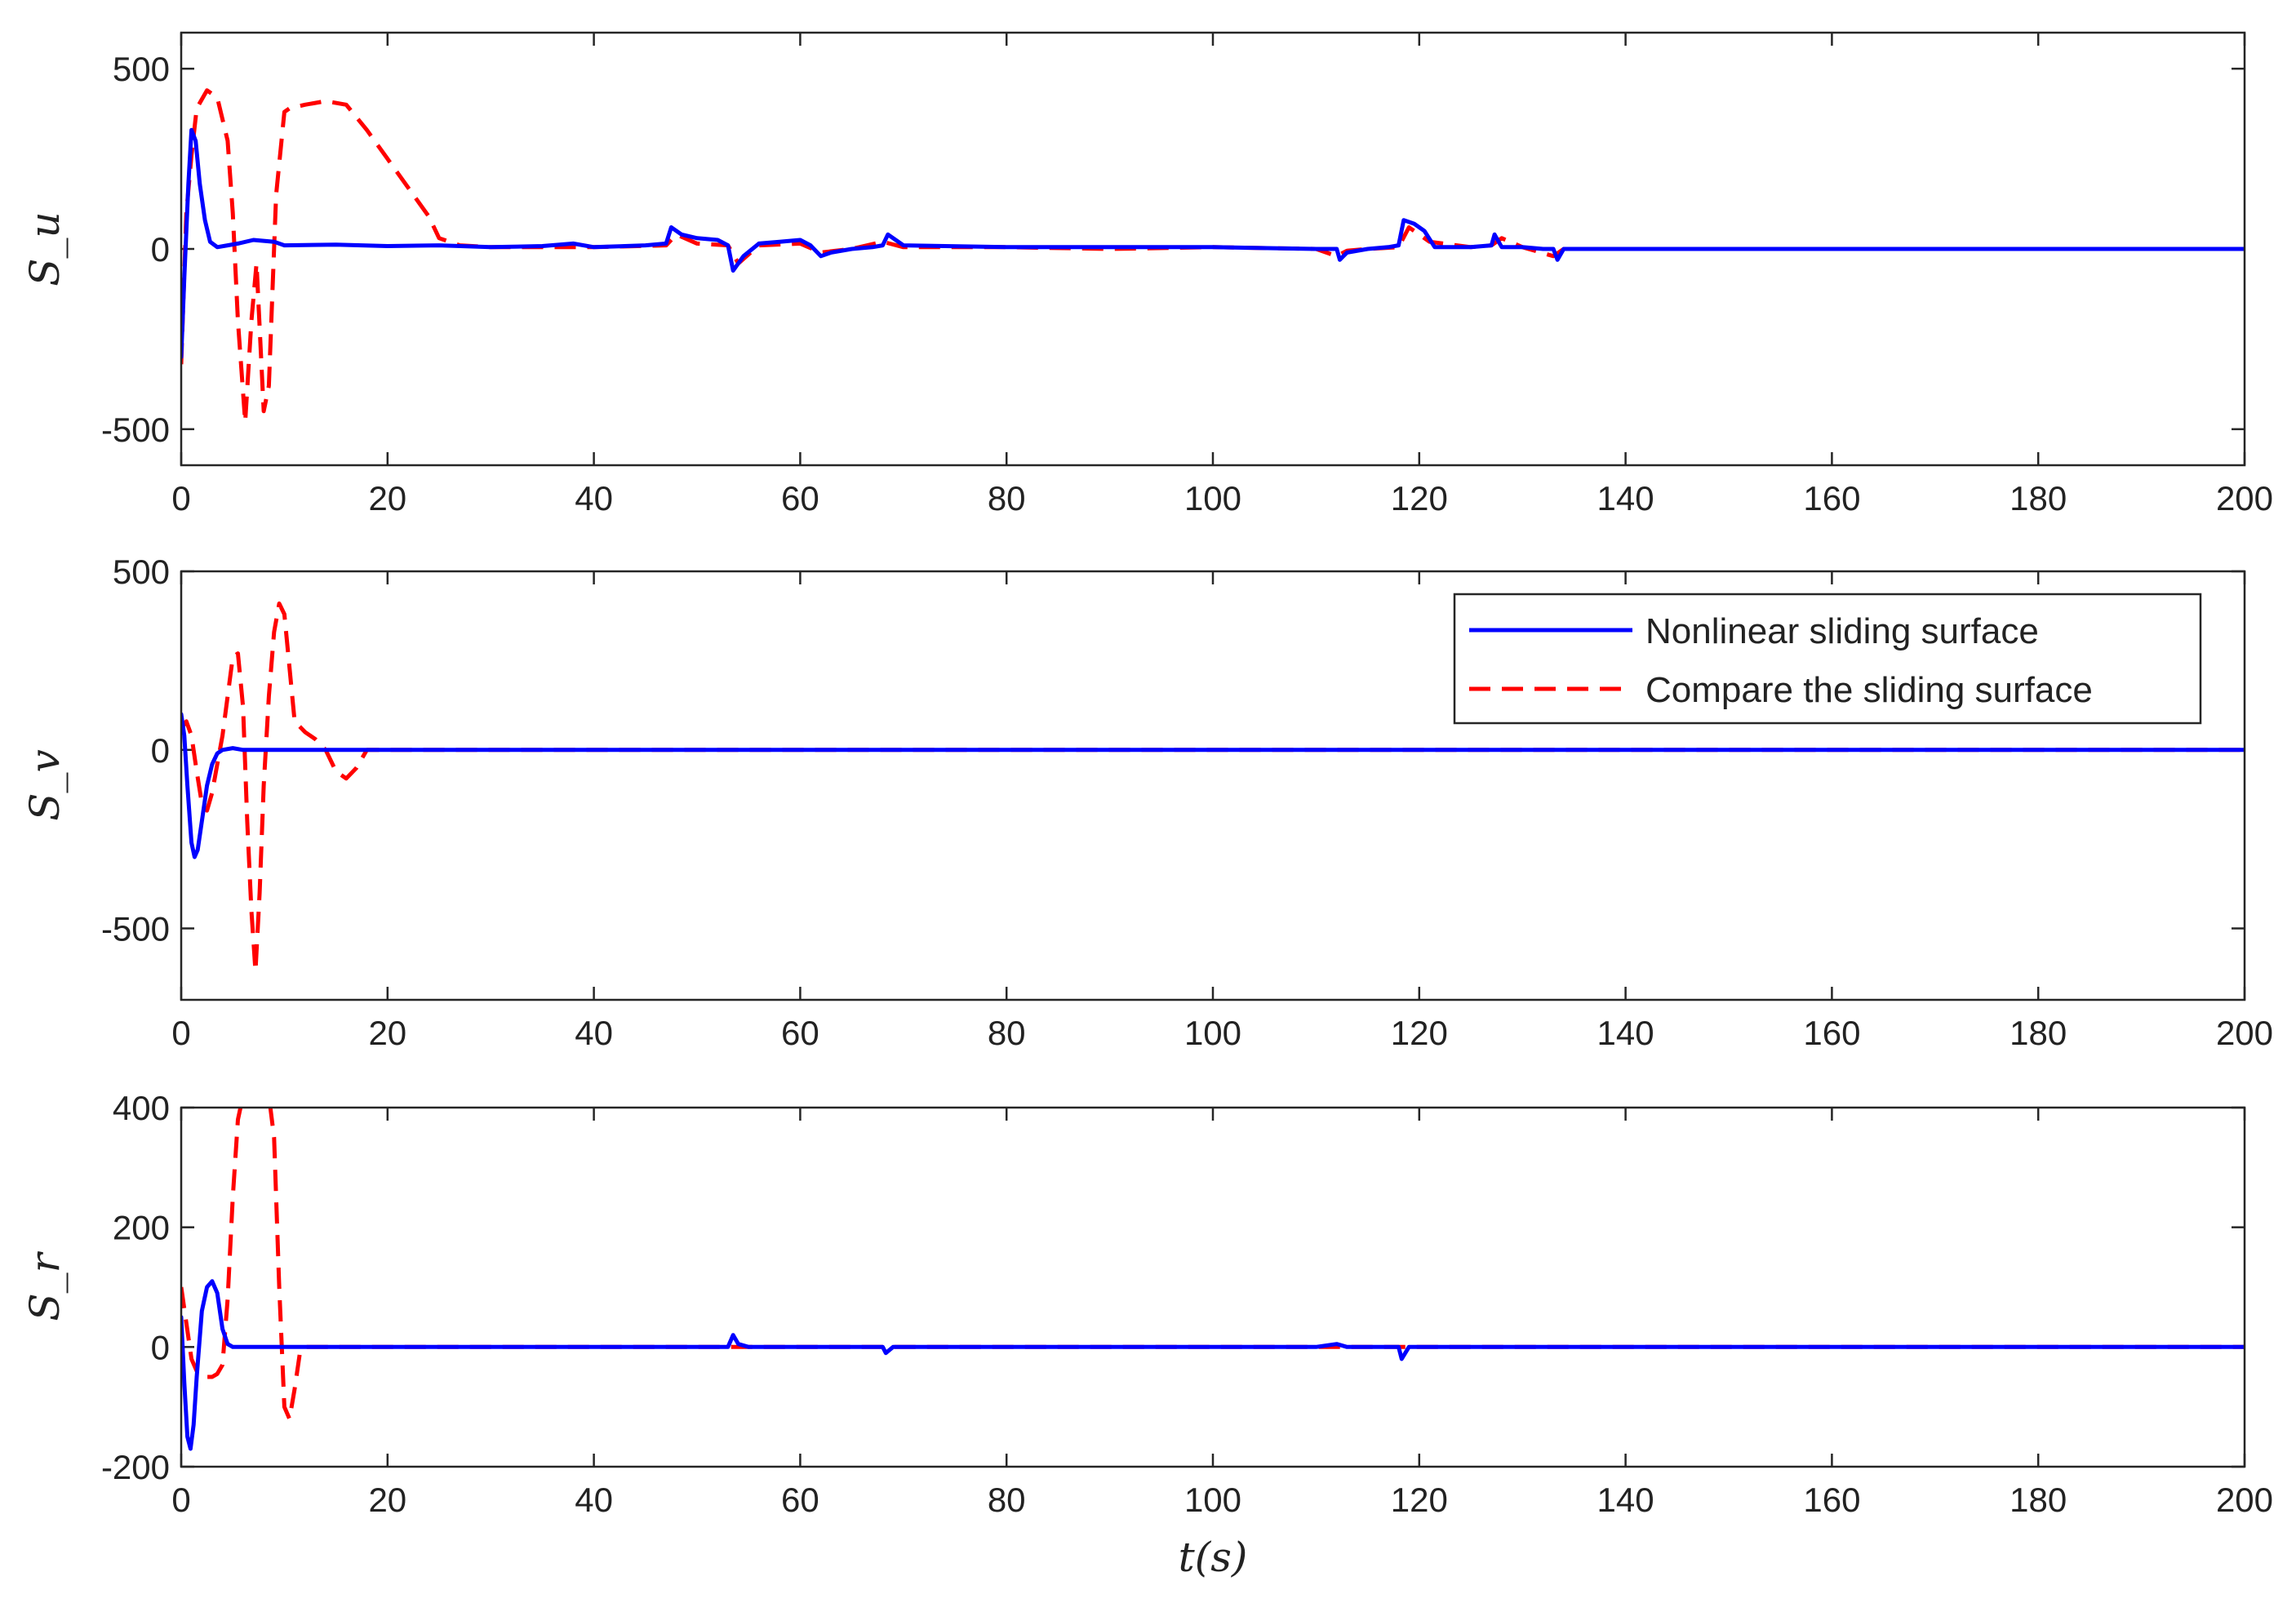  I want to click on x-axis-label: t(s), so click(1213, 1558).